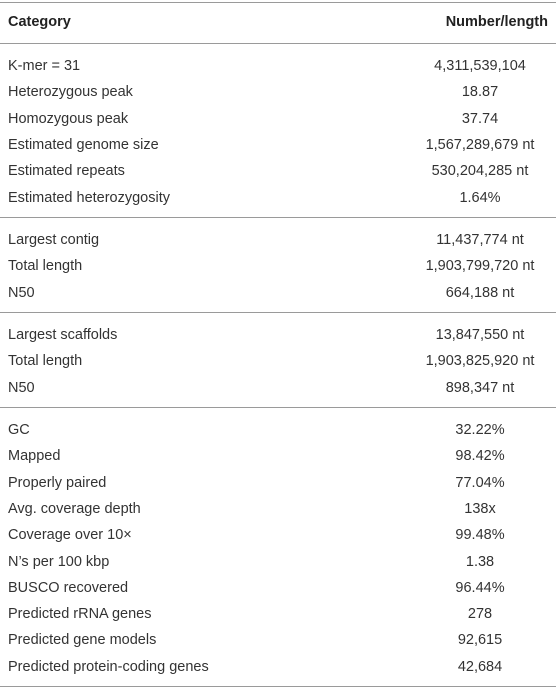 This screenshot has height=699, width=556. Describe the element at coordinates (480, 66) in the screenshot. I see `row-value: 4,311,539,104` at that location.